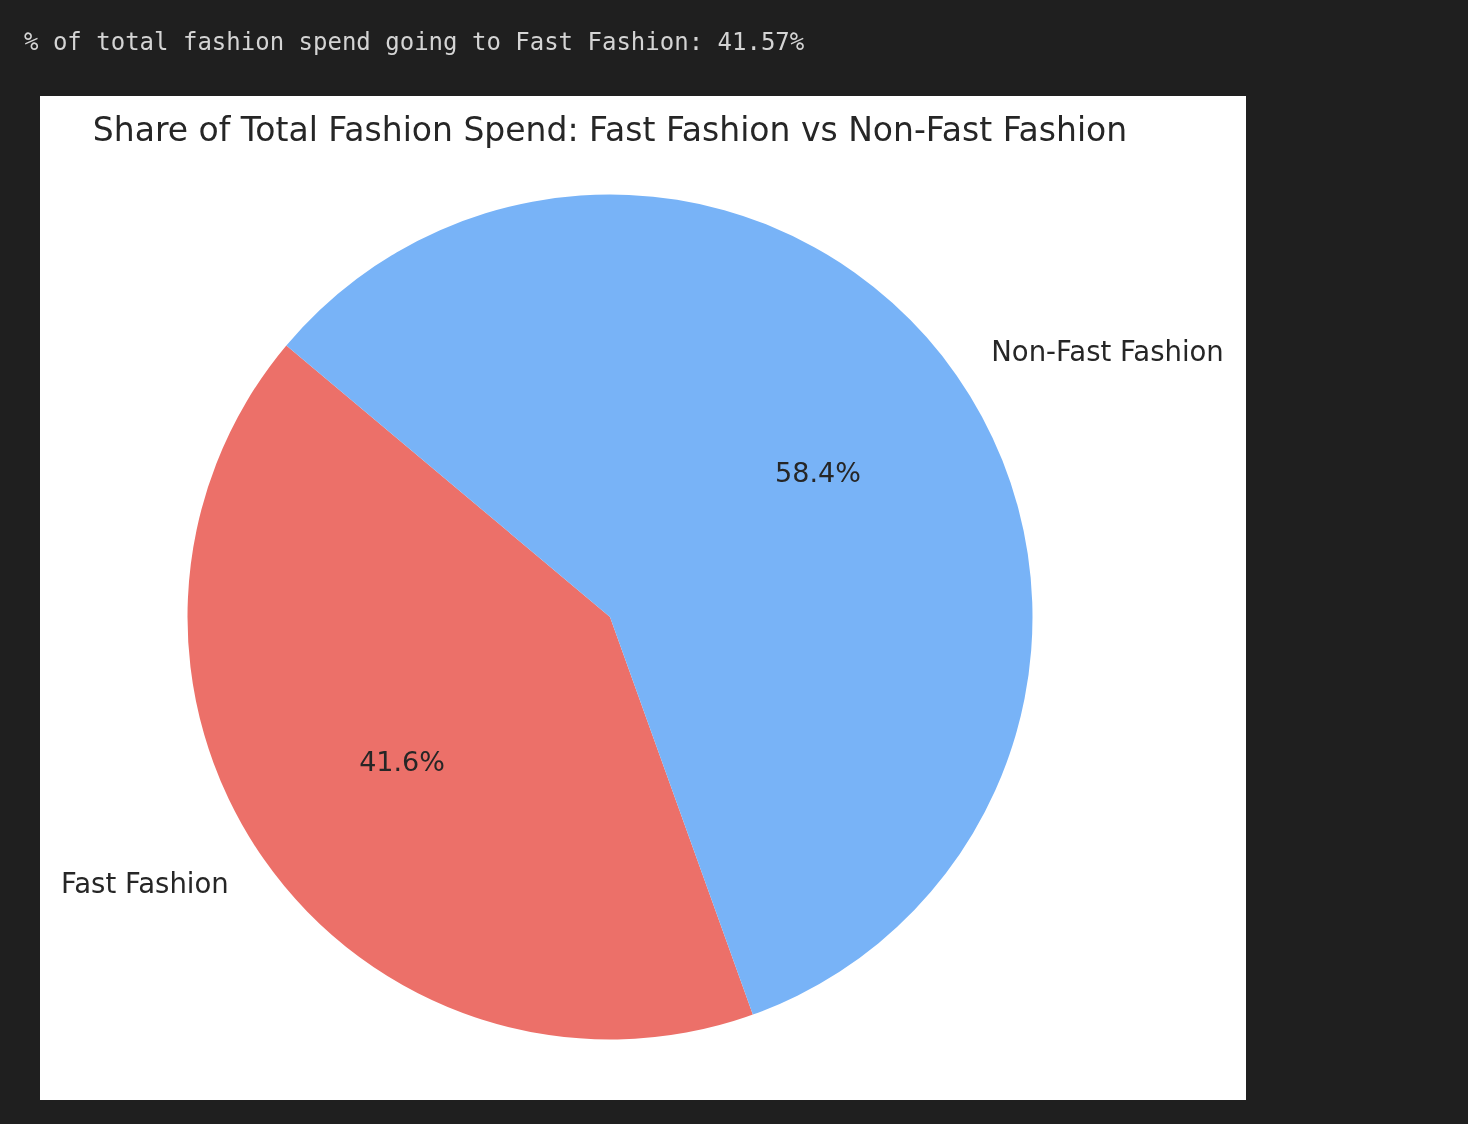  Describe the element at coordinates (144, 882) in the screenshot. I see `slice-label: Fast Fashion` at that location.